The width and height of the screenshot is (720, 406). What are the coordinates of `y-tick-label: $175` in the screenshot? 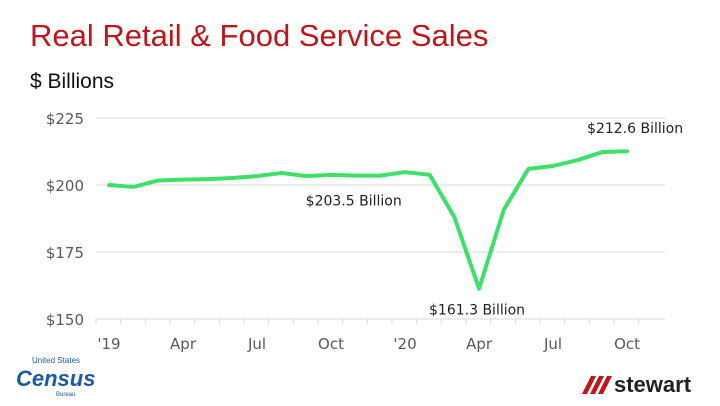 It's located at (65, 253).